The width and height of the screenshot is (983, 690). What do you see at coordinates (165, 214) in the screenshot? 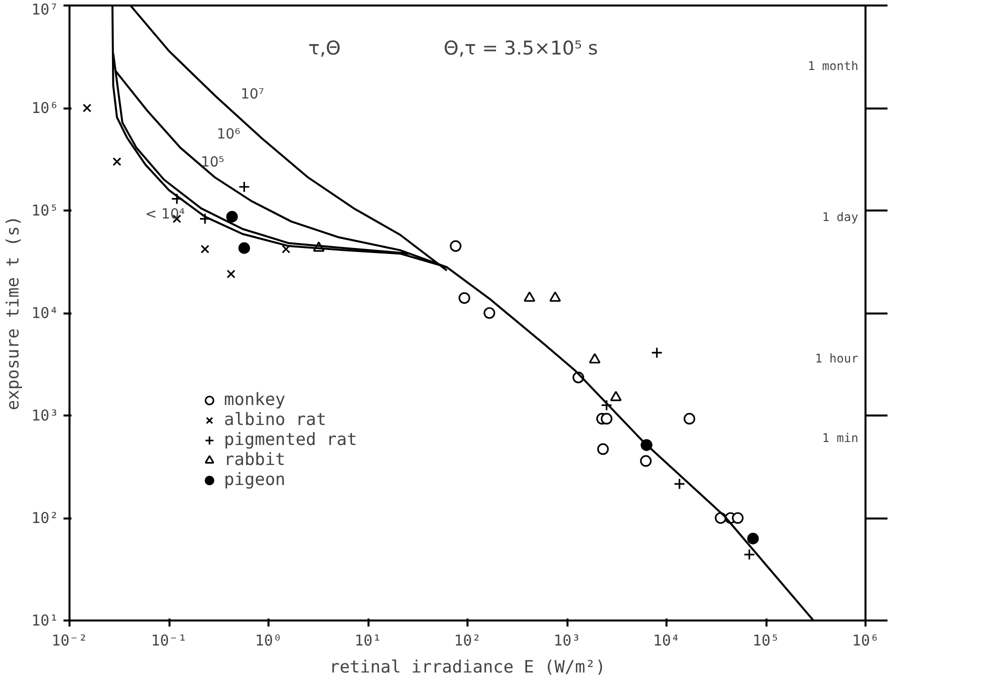
I see `annotation: < 10⁴` at bounding box center [165, 214].